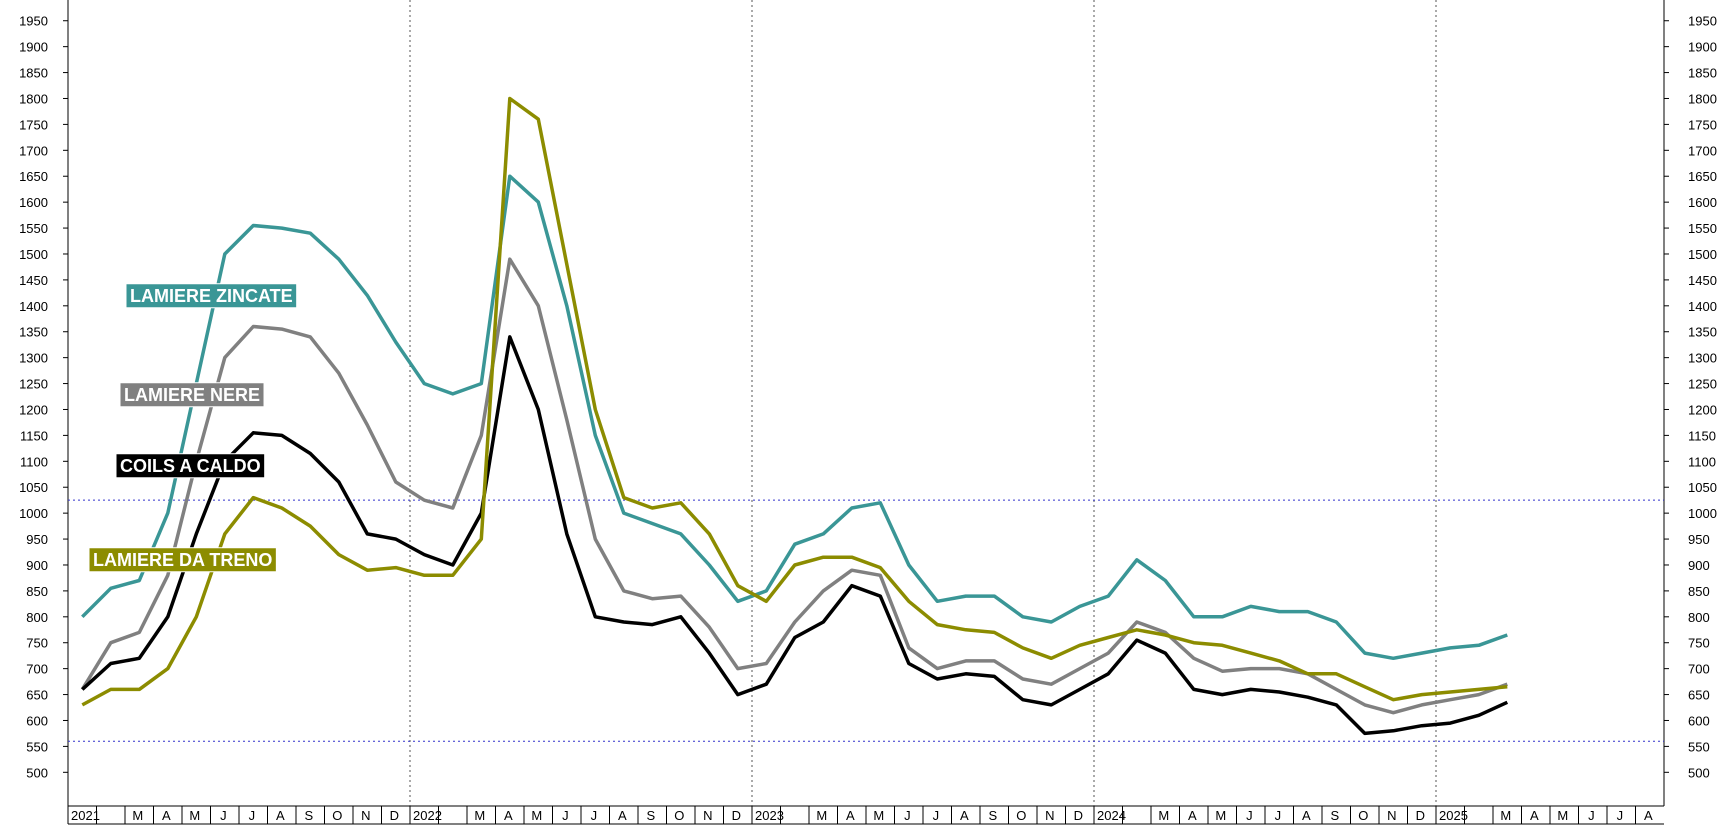 The width and height of the screenshot is (1726, 825). What do you see at coordinates (33, 487) in the screenshot?
I see `y-tick-label: 1050` at bounding box center [33, 487].